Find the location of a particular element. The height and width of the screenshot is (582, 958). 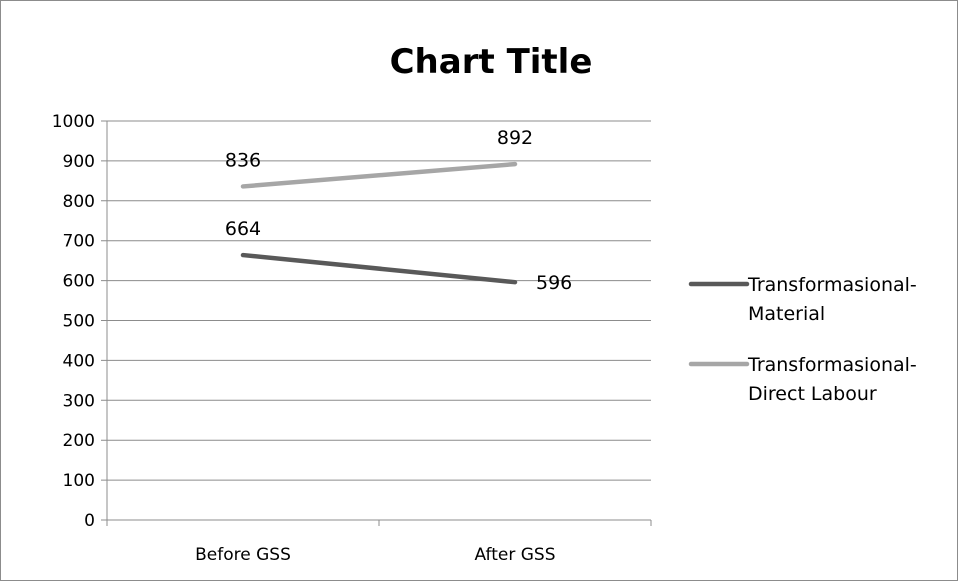

x-tick-label: After GSS is located at coordinates (515, 555).